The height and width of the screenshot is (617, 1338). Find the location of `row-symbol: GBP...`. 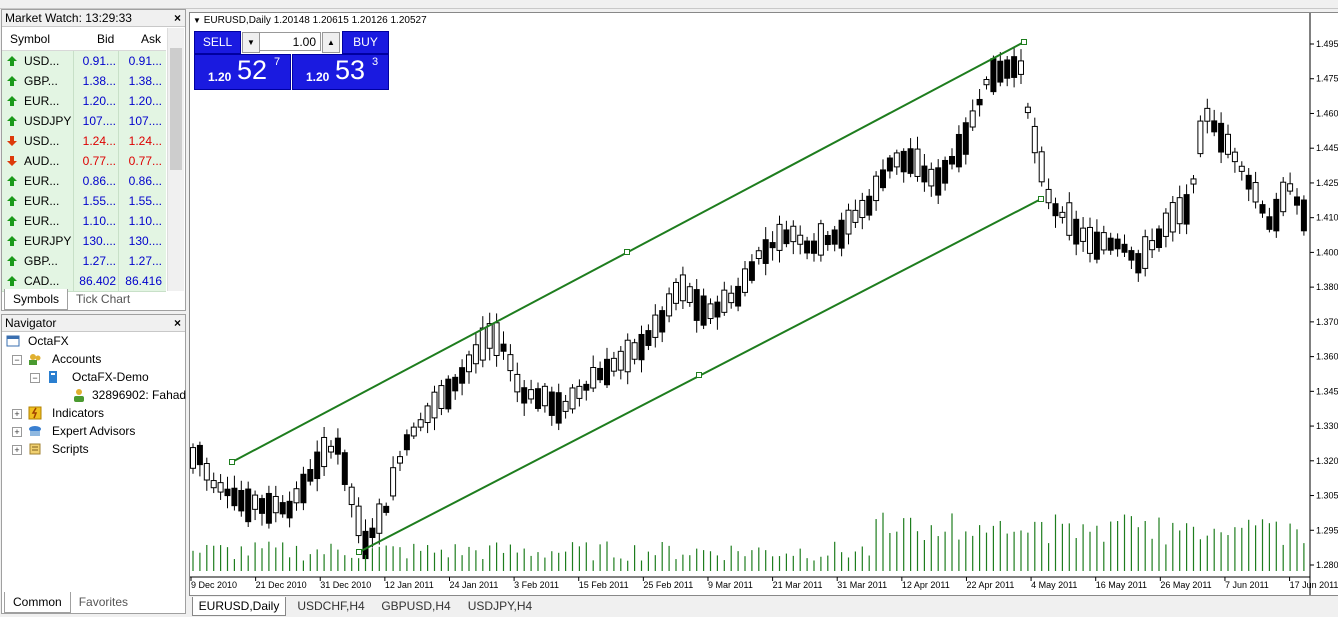

row-symbol: GBP... is located at coordinates (41, 261).